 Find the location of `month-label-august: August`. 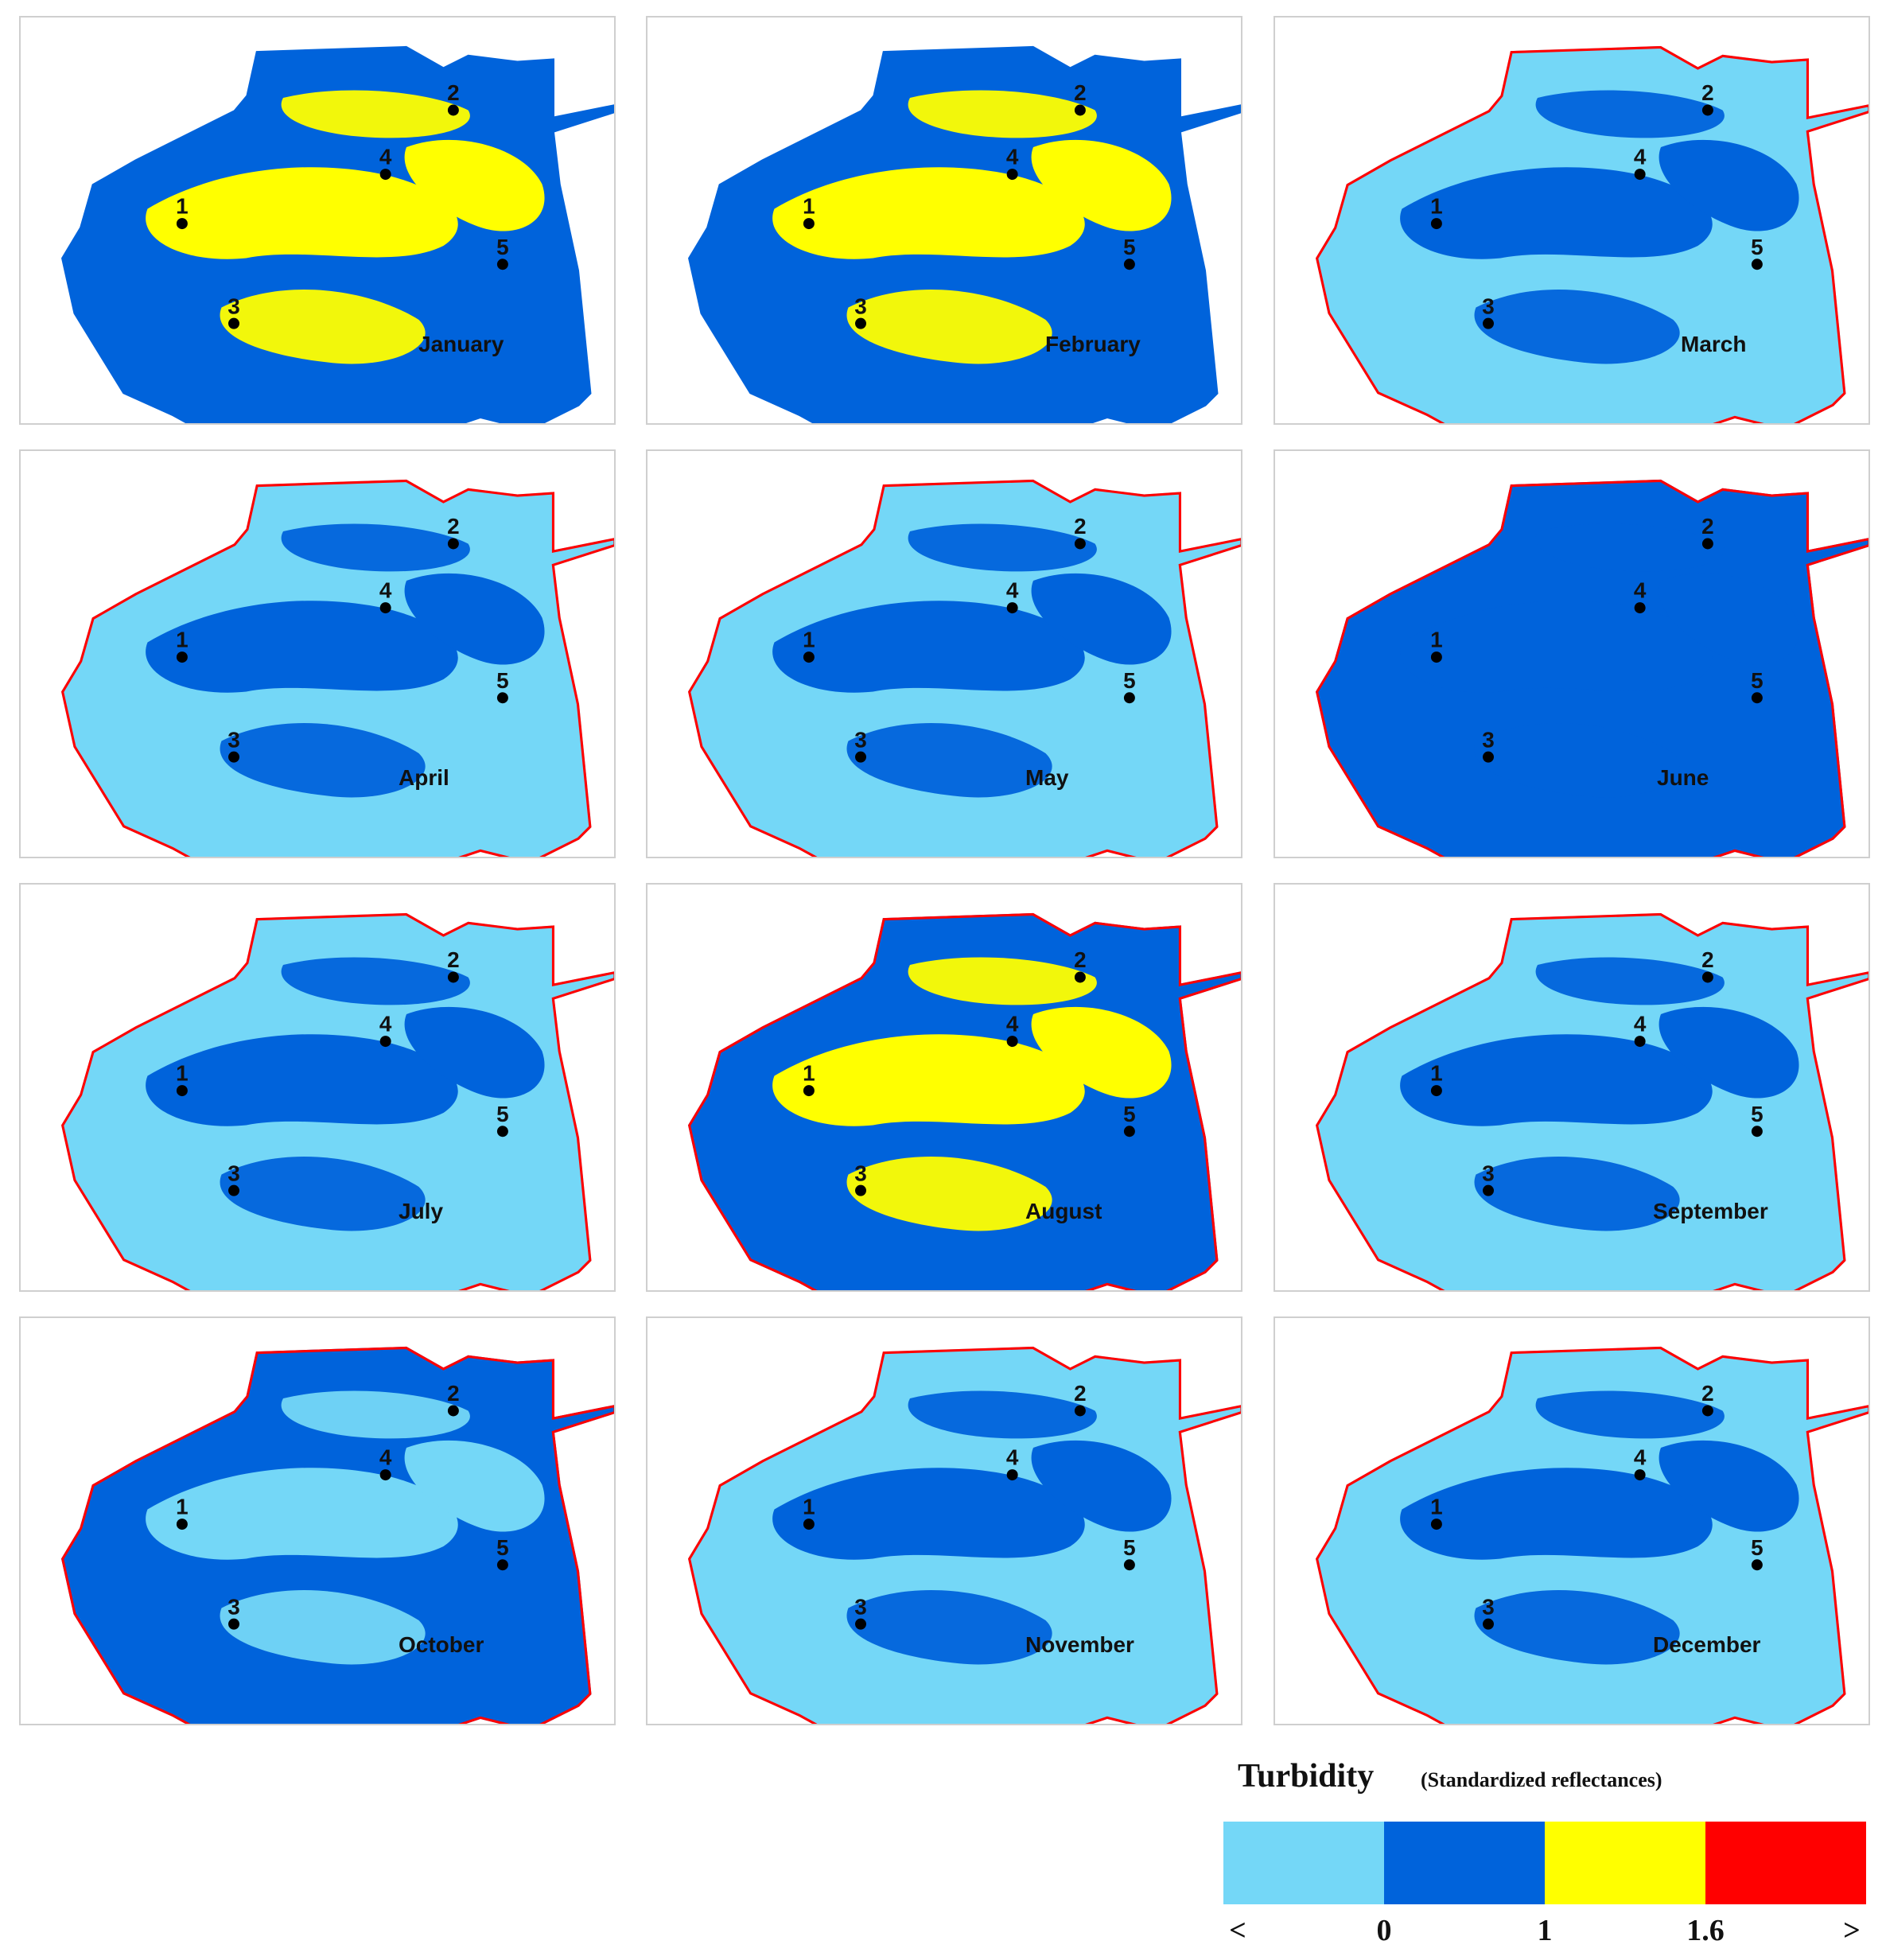

month-label-august: August is located at coordinates (1064, 1211).